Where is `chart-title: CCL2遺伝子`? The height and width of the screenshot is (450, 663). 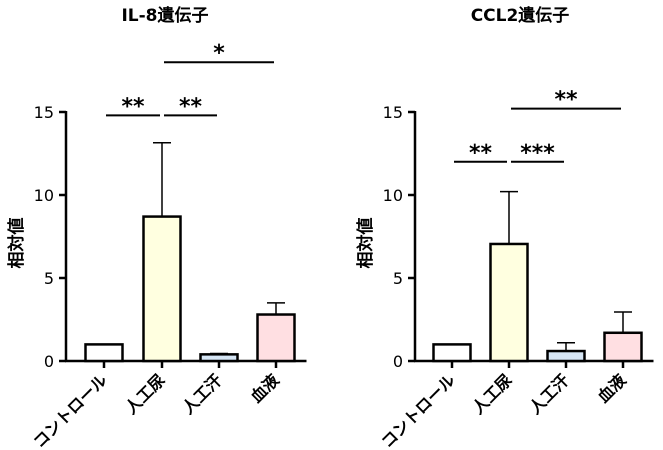 chart-title: CCL2遺伝子 is located at coordinates (520, 15).